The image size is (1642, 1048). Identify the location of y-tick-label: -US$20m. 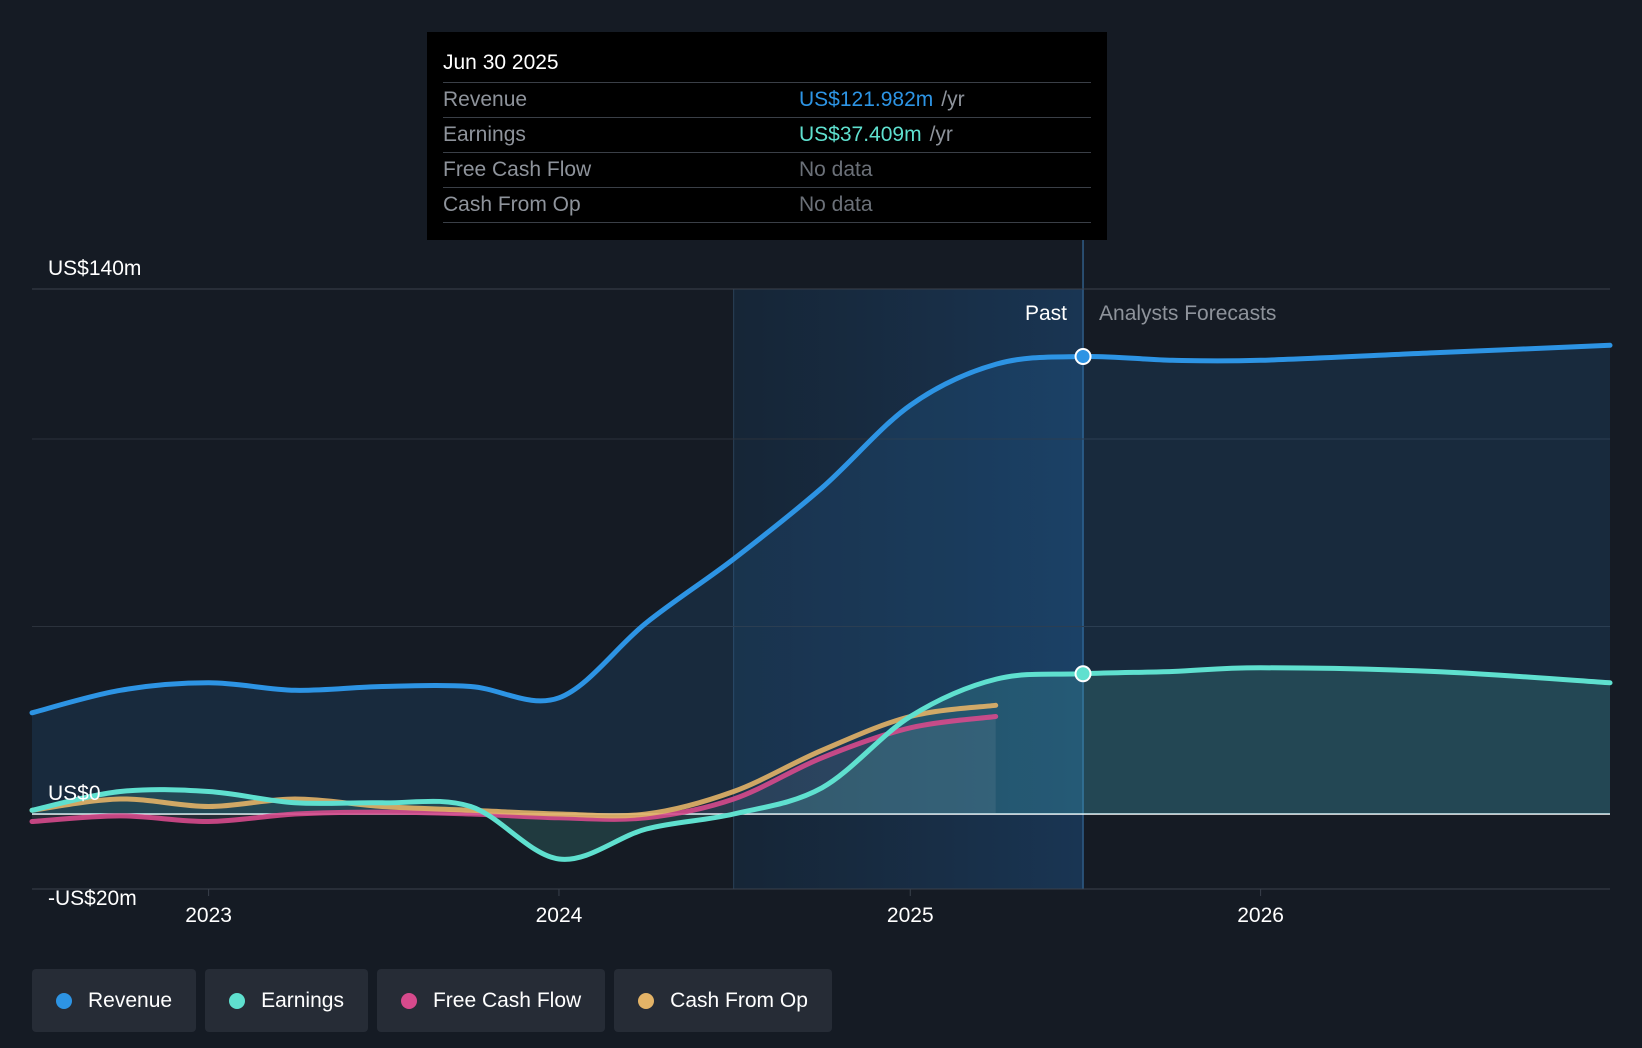
(92, 898).